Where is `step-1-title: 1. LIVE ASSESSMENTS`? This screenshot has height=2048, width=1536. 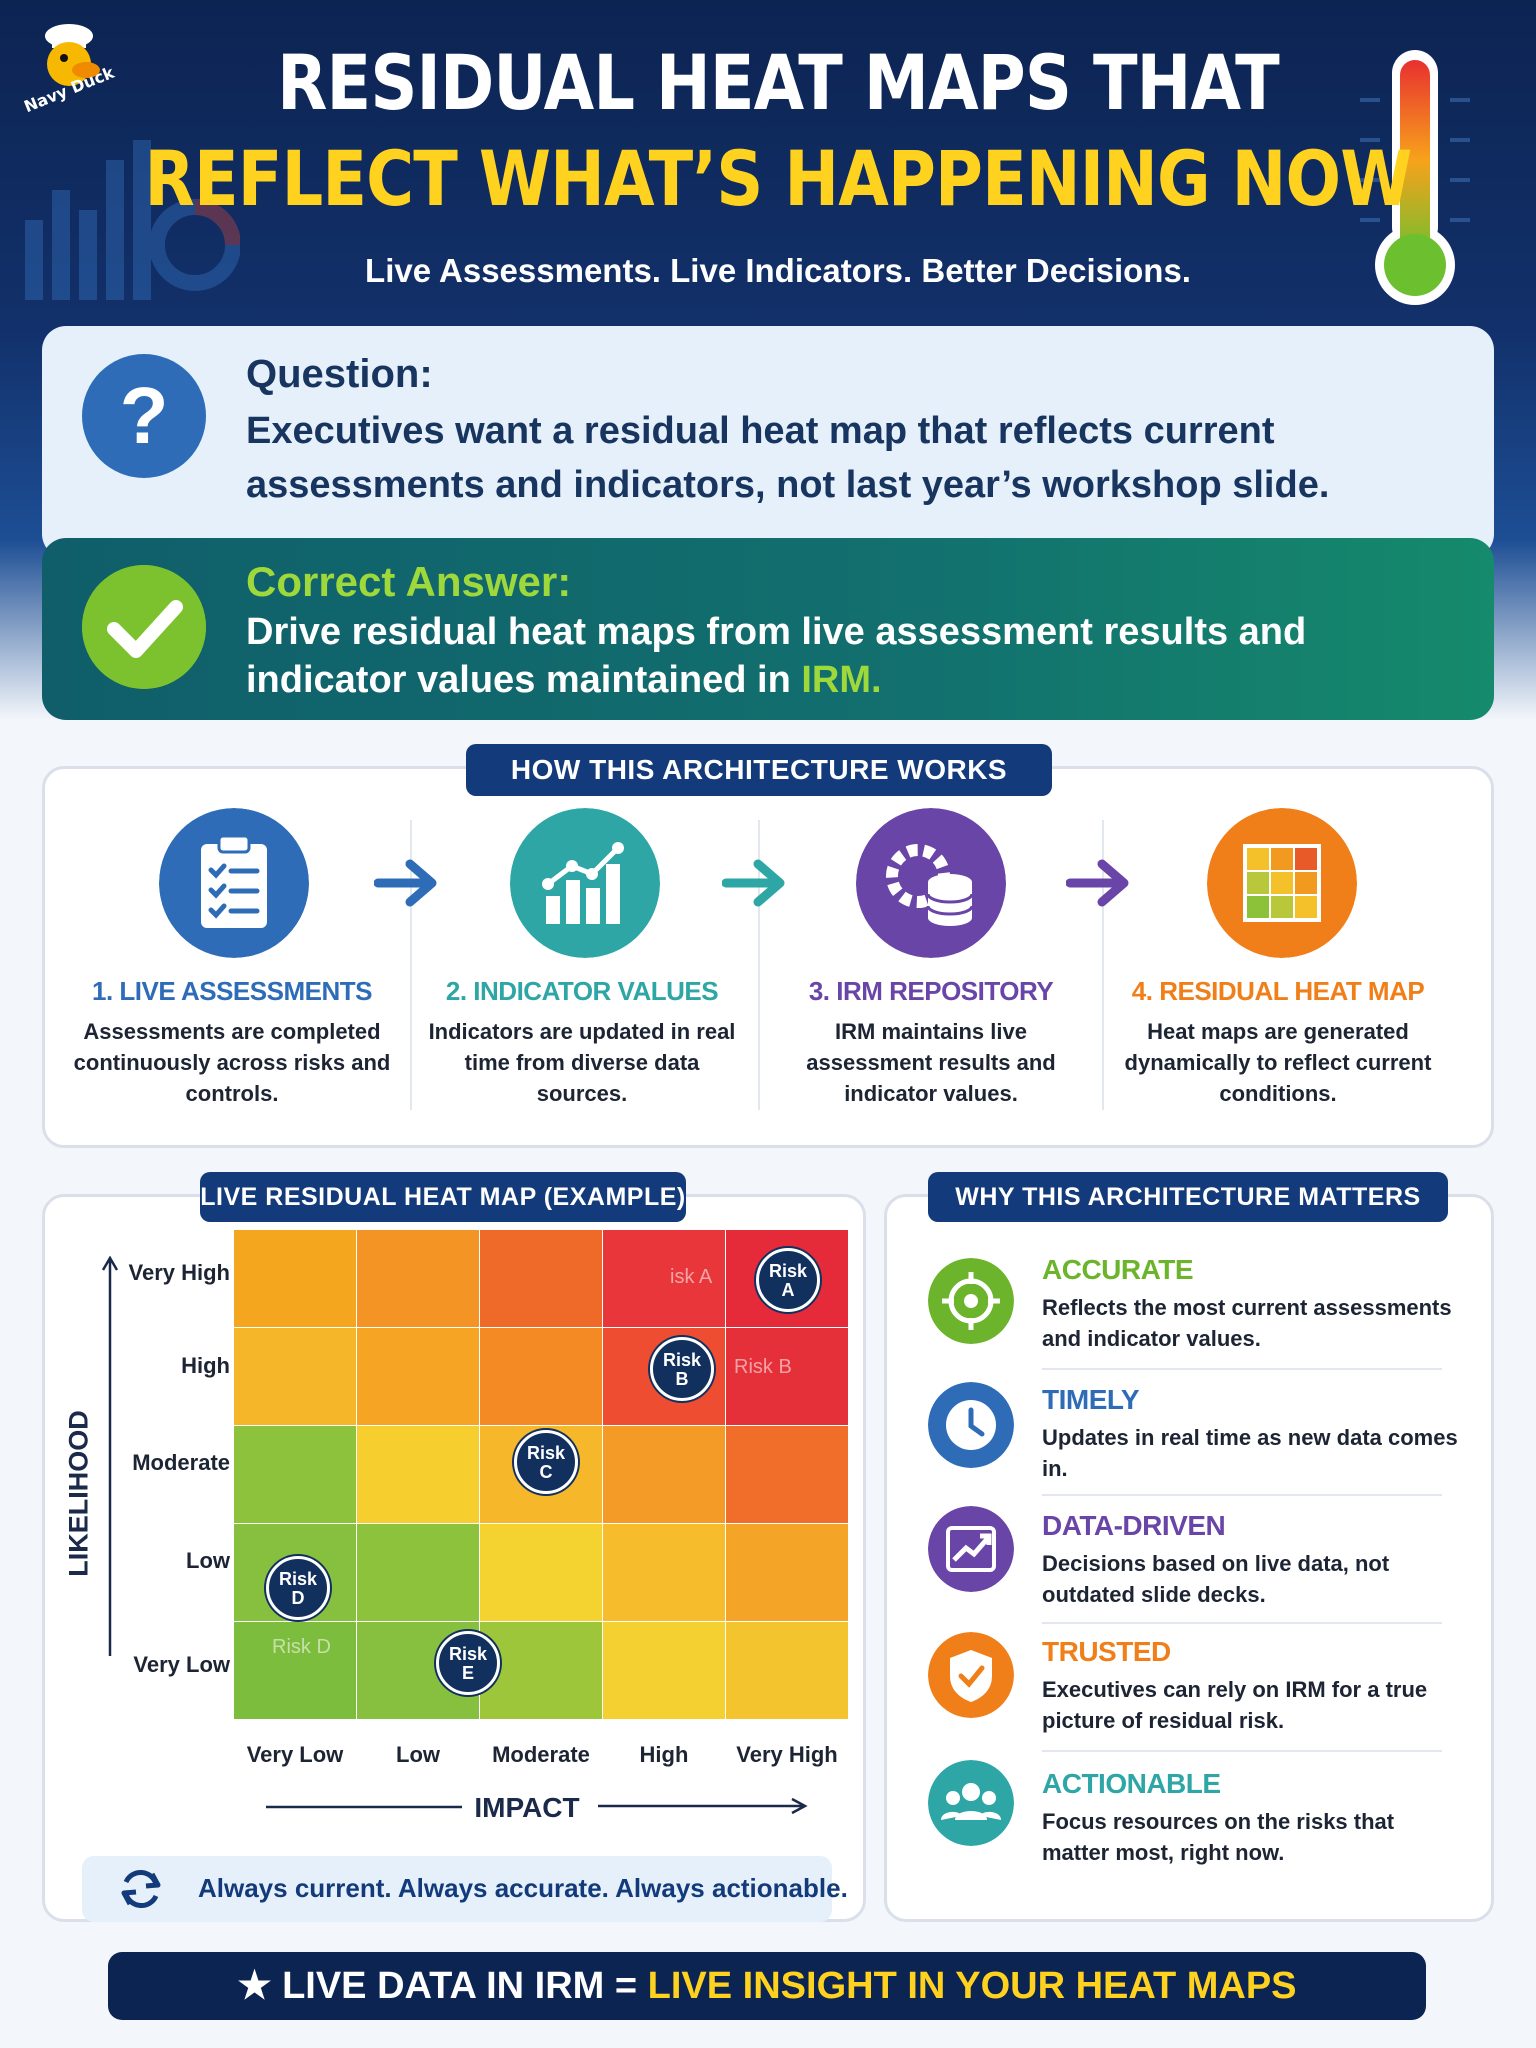 step-1-title: 1. LIVE ASSESSMENTS is located at coordinates (232, 991).